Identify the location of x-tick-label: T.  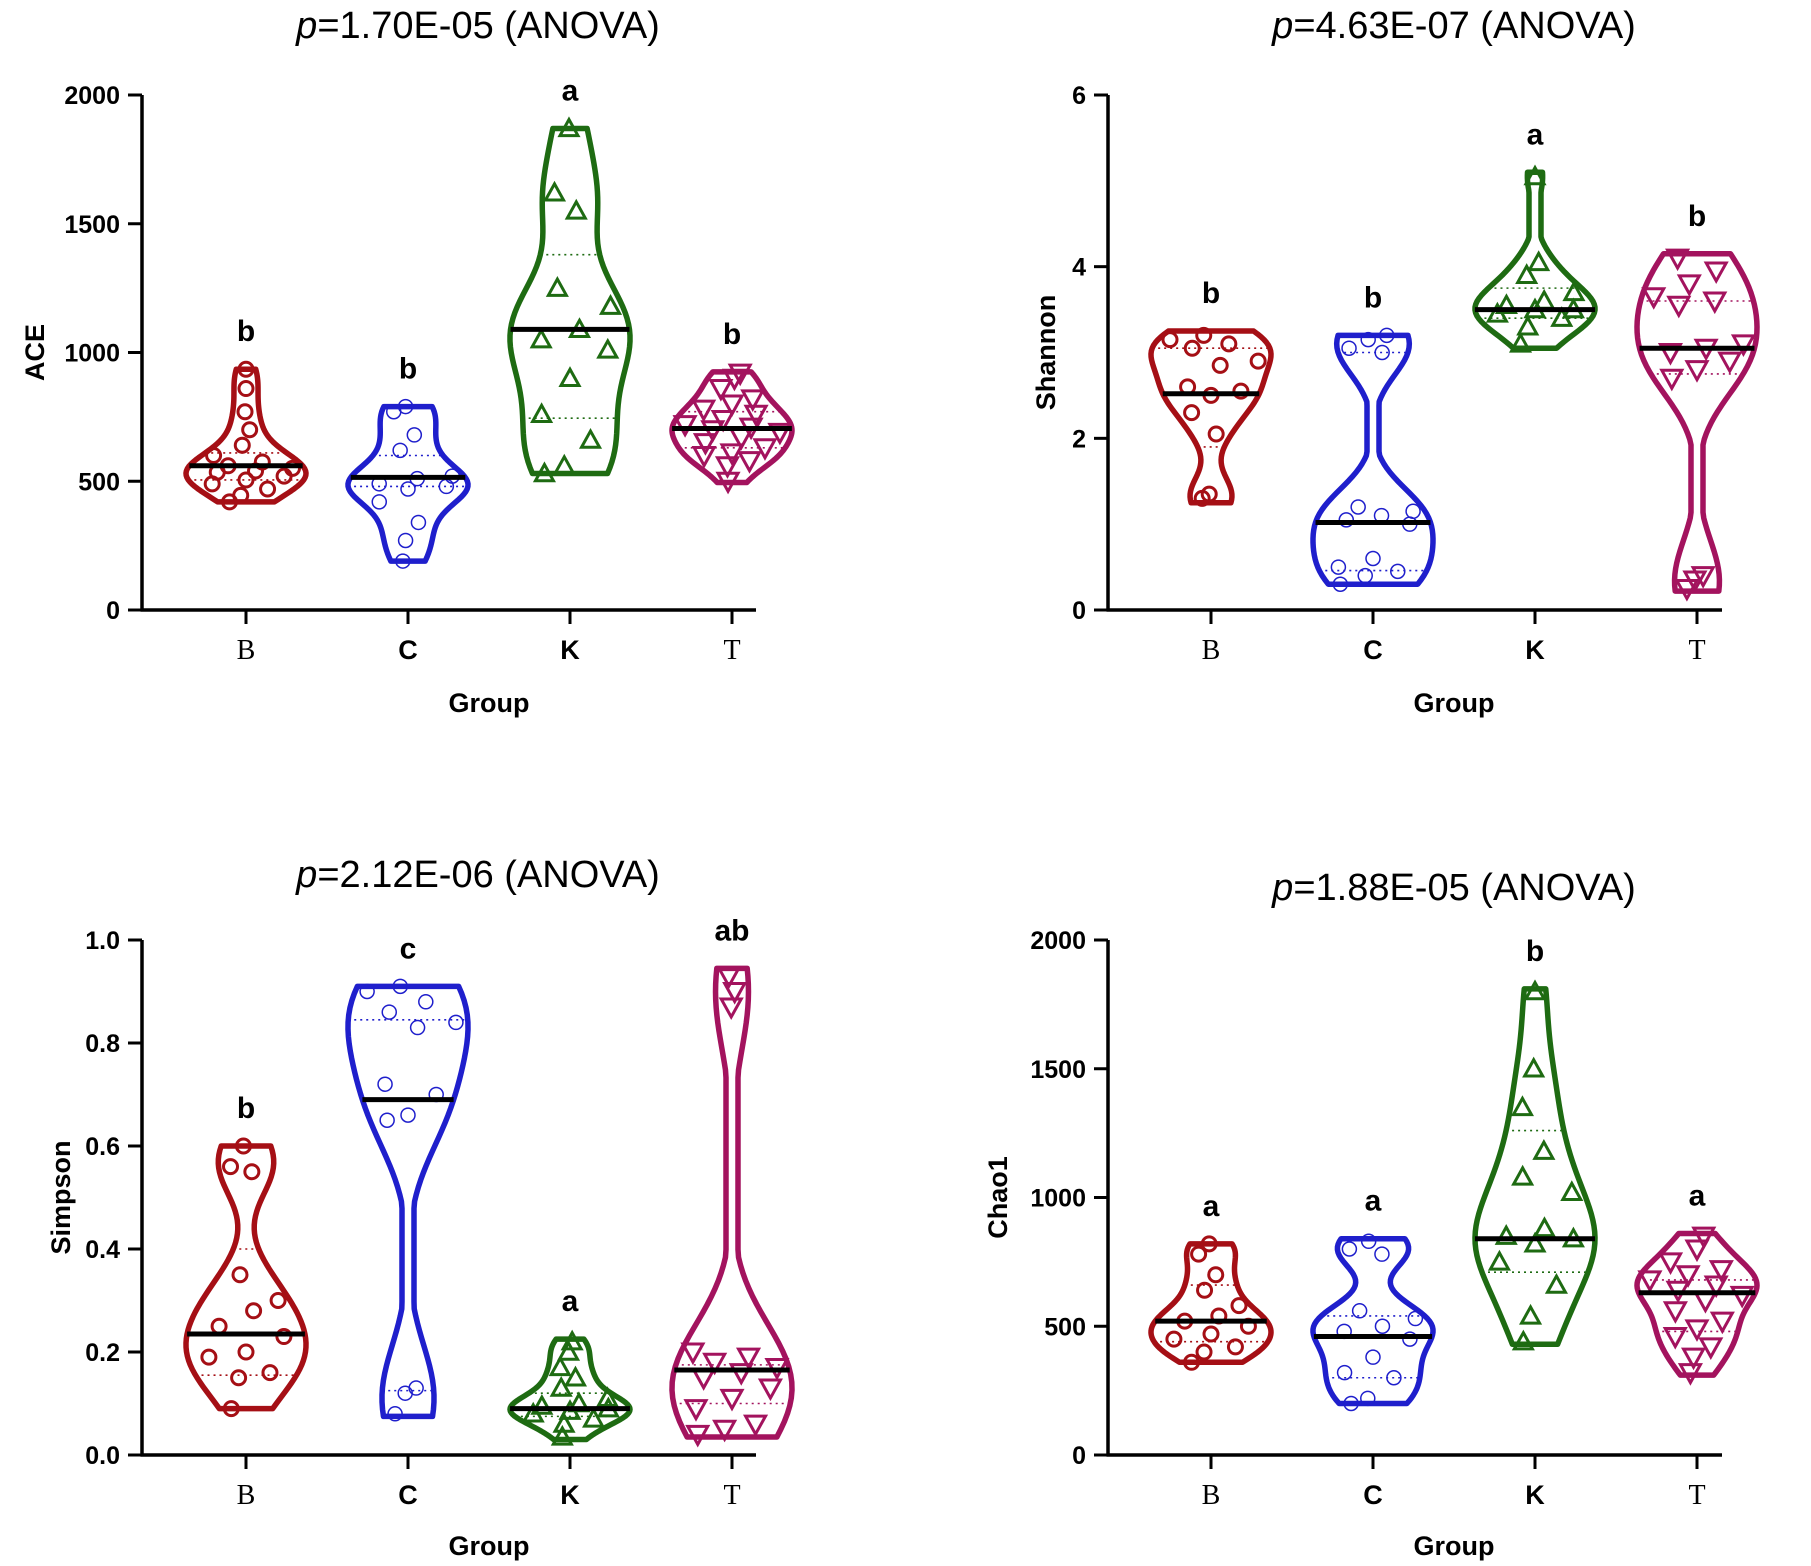
(1696, 1495).